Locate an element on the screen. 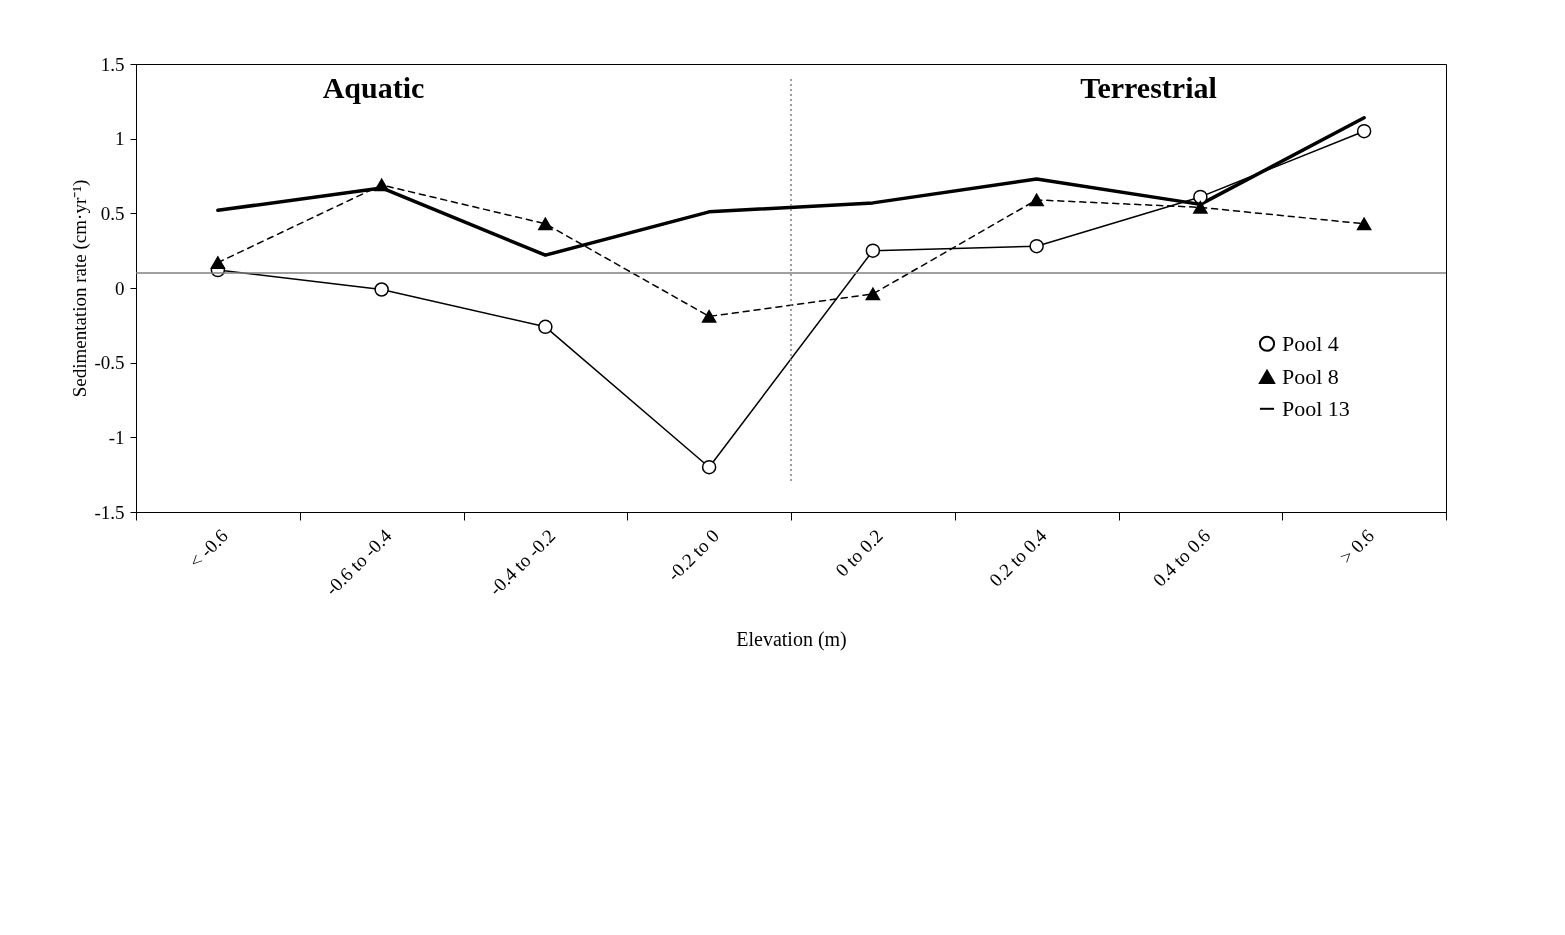  x-tick-label: < -0.6 is located at coordinates (208, 549).